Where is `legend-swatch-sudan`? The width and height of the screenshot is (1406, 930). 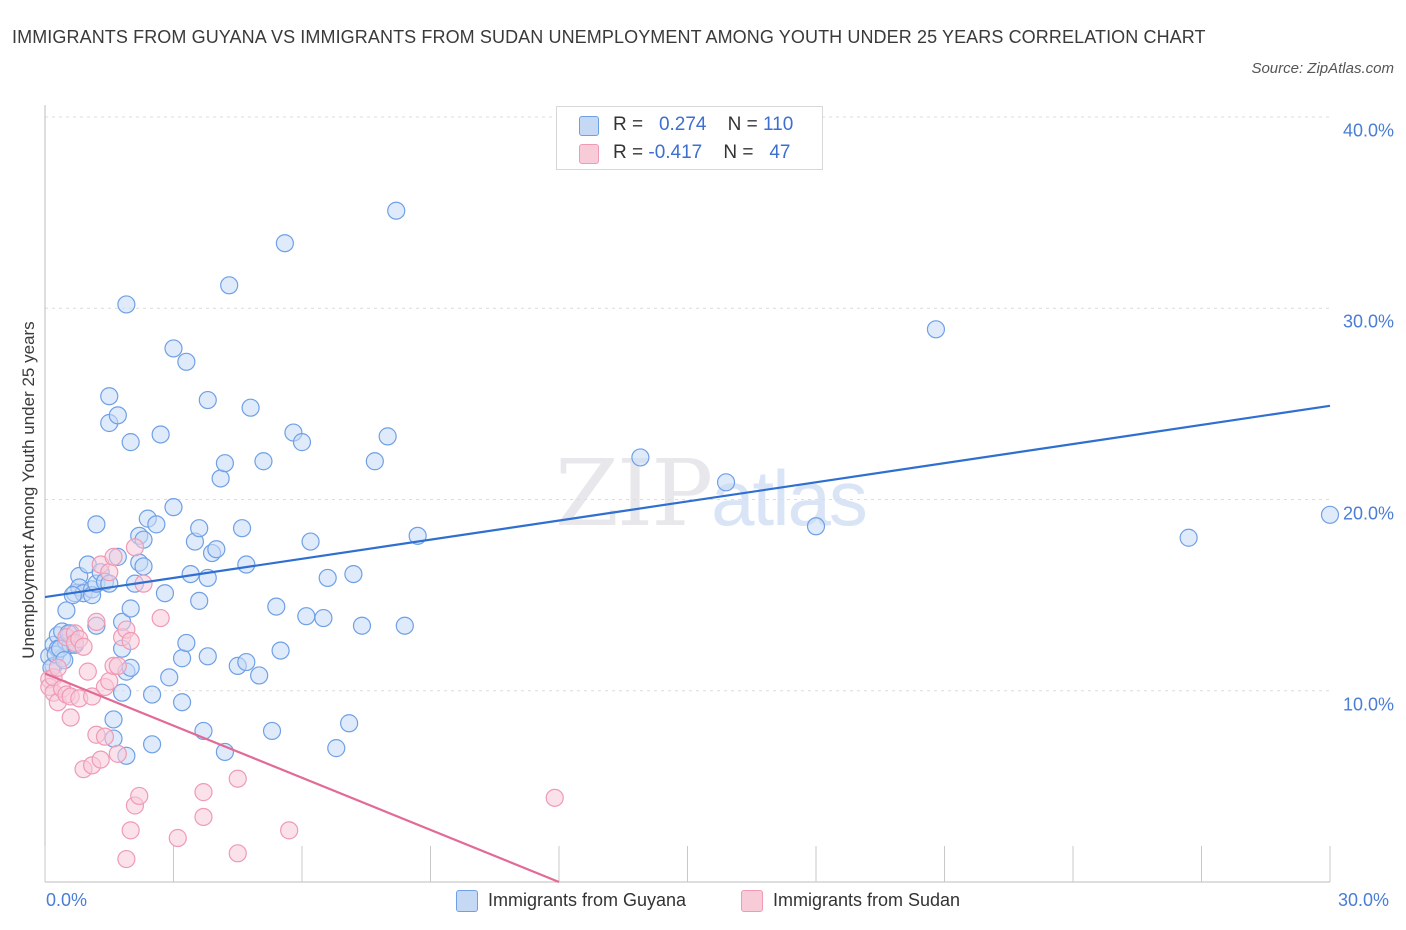 legend-swatch-sudan is located at coordinates (589, 154).